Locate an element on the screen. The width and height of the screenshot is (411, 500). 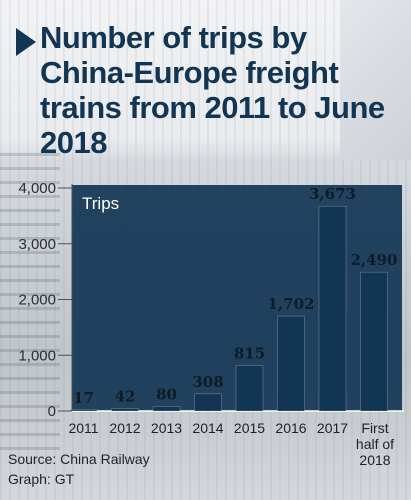
data-label: 1,702 is located at coordinates (291, 304).